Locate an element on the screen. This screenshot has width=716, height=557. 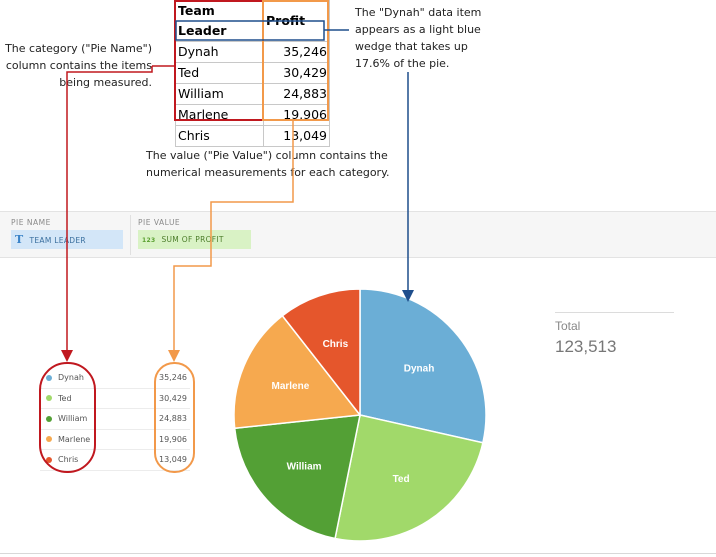
legend-item: William 24,883 is located at coordinates (115, 419).